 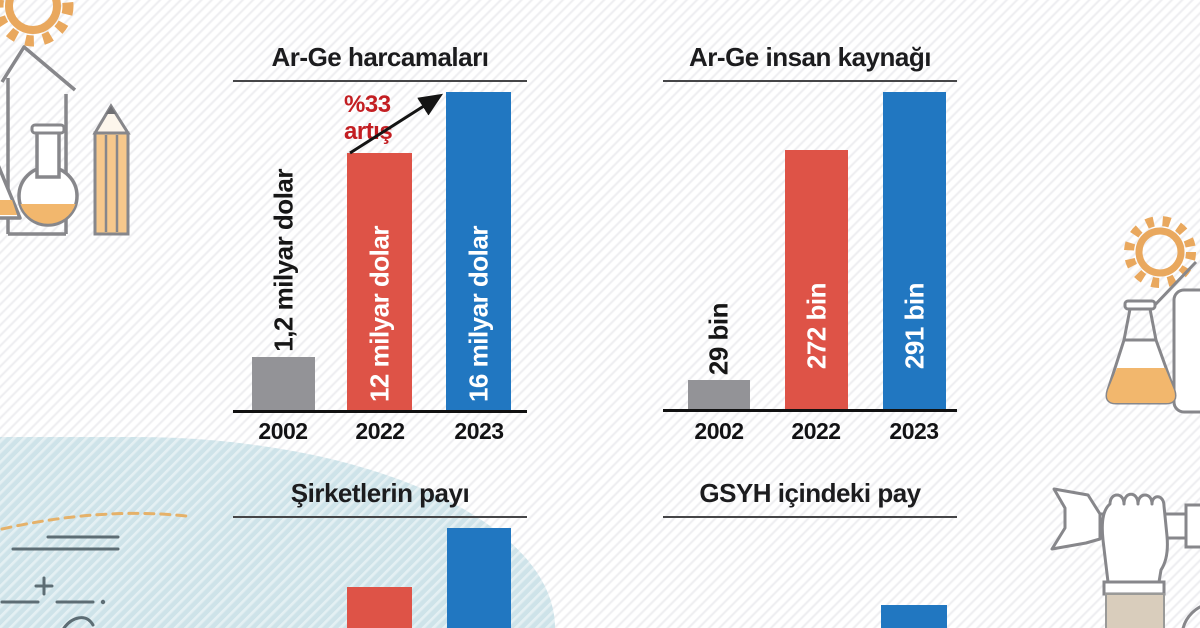 What do you see at coordinates (478, 313) in the screenshot?
I see `bar-value-label: 16 milyar dolar` at bounding box center [478, 313].